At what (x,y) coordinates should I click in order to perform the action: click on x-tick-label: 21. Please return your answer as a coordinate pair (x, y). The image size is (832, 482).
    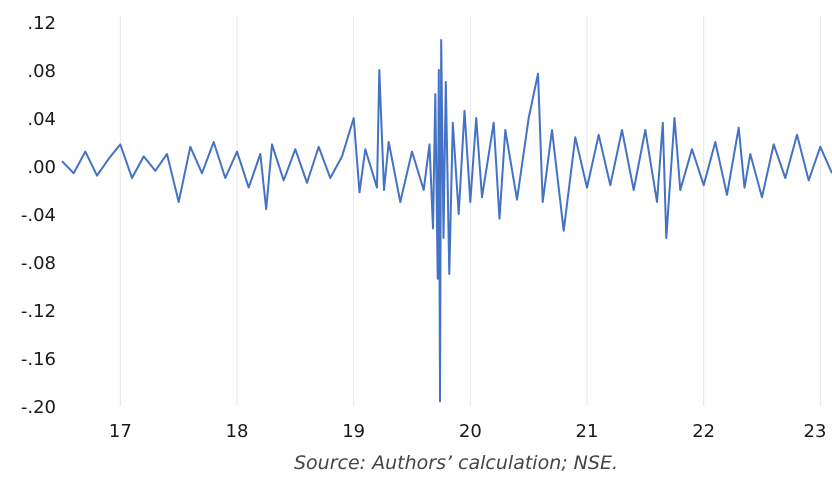
    Looking at the image, I should click on (587, 431).